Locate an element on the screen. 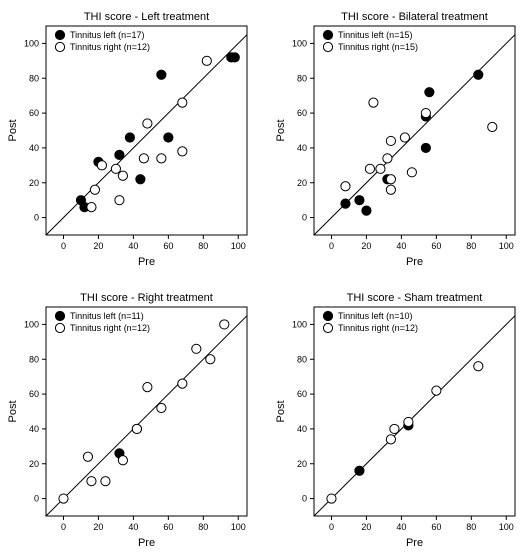 The image size is (525, 555). panel-title: THI score - Sham treatment is located at coordinates (415, 298).